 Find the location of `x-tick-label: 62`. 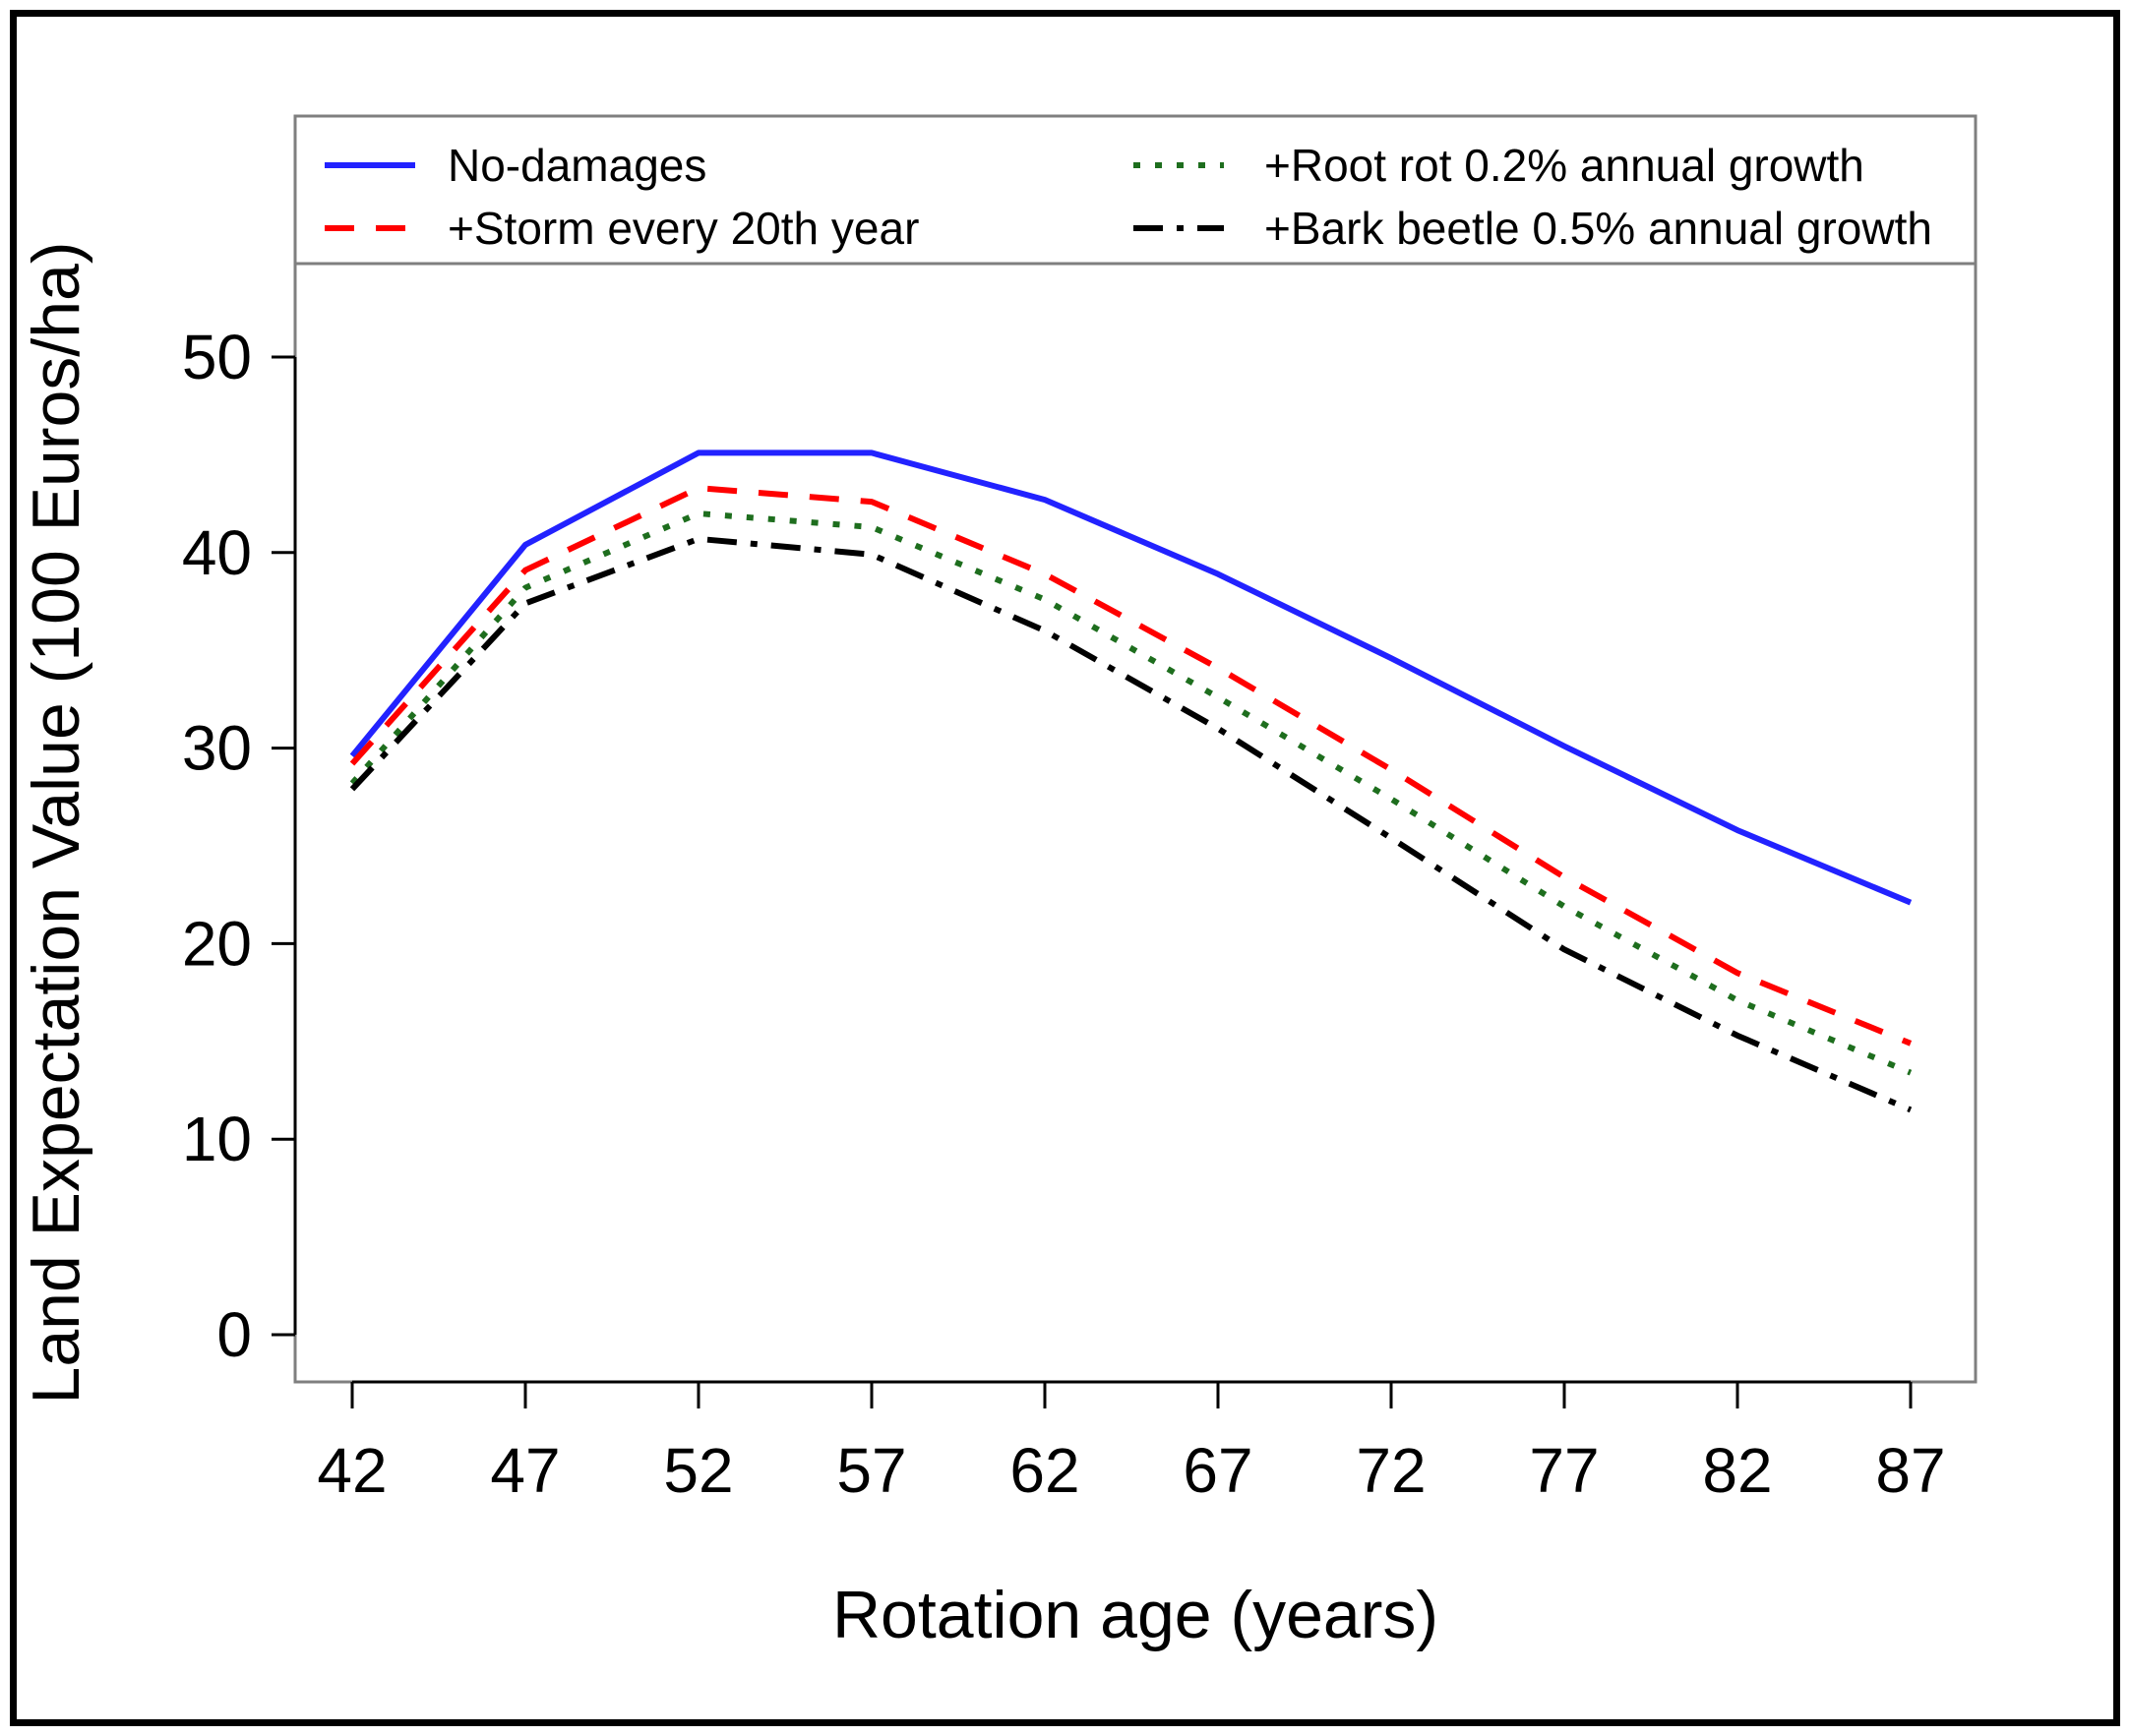

x-tick-label: 62 is located at coordinates (1044, 1470).